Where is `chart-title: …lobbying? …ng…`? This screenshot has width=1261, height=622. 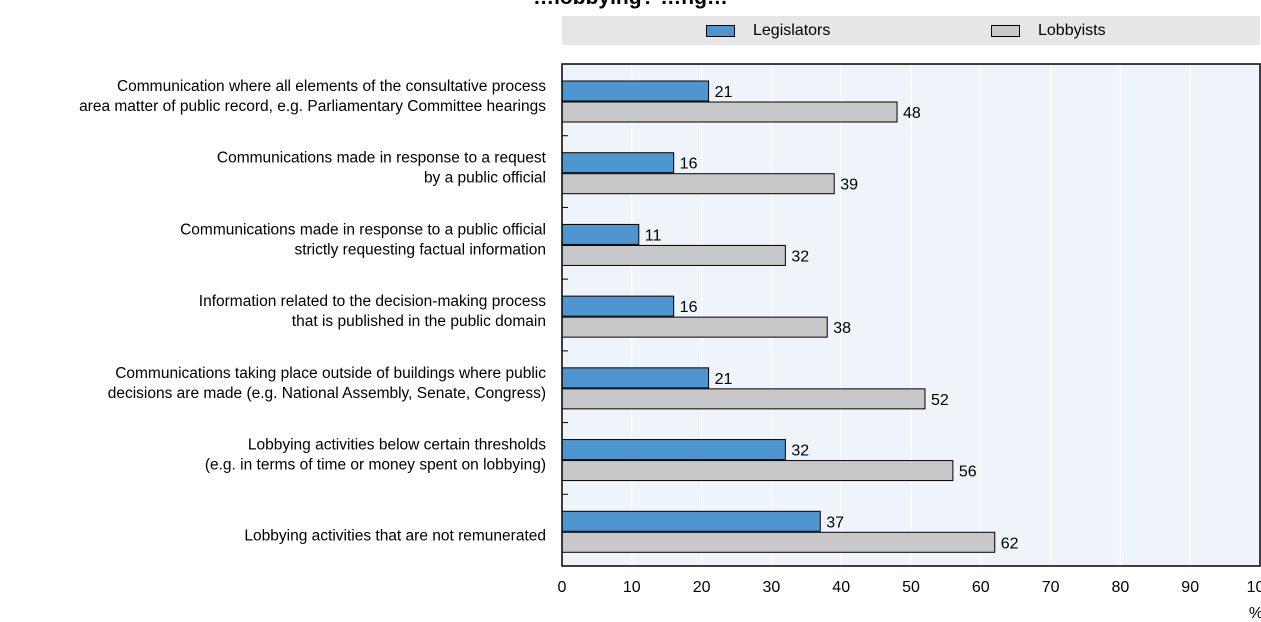
chart-title: …lobbying? …ng… is located at coordinates (630, 5).